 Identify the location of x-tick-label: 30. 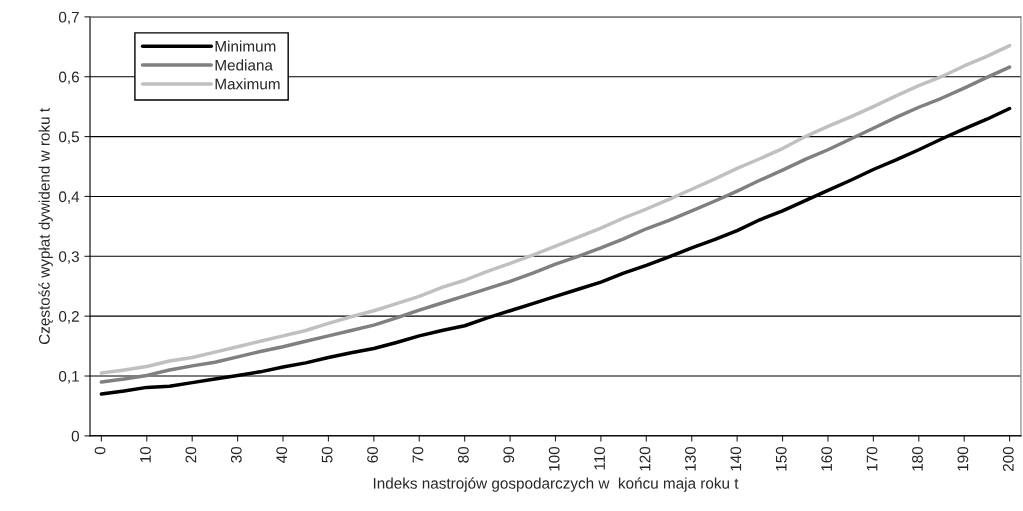
(236, 454).